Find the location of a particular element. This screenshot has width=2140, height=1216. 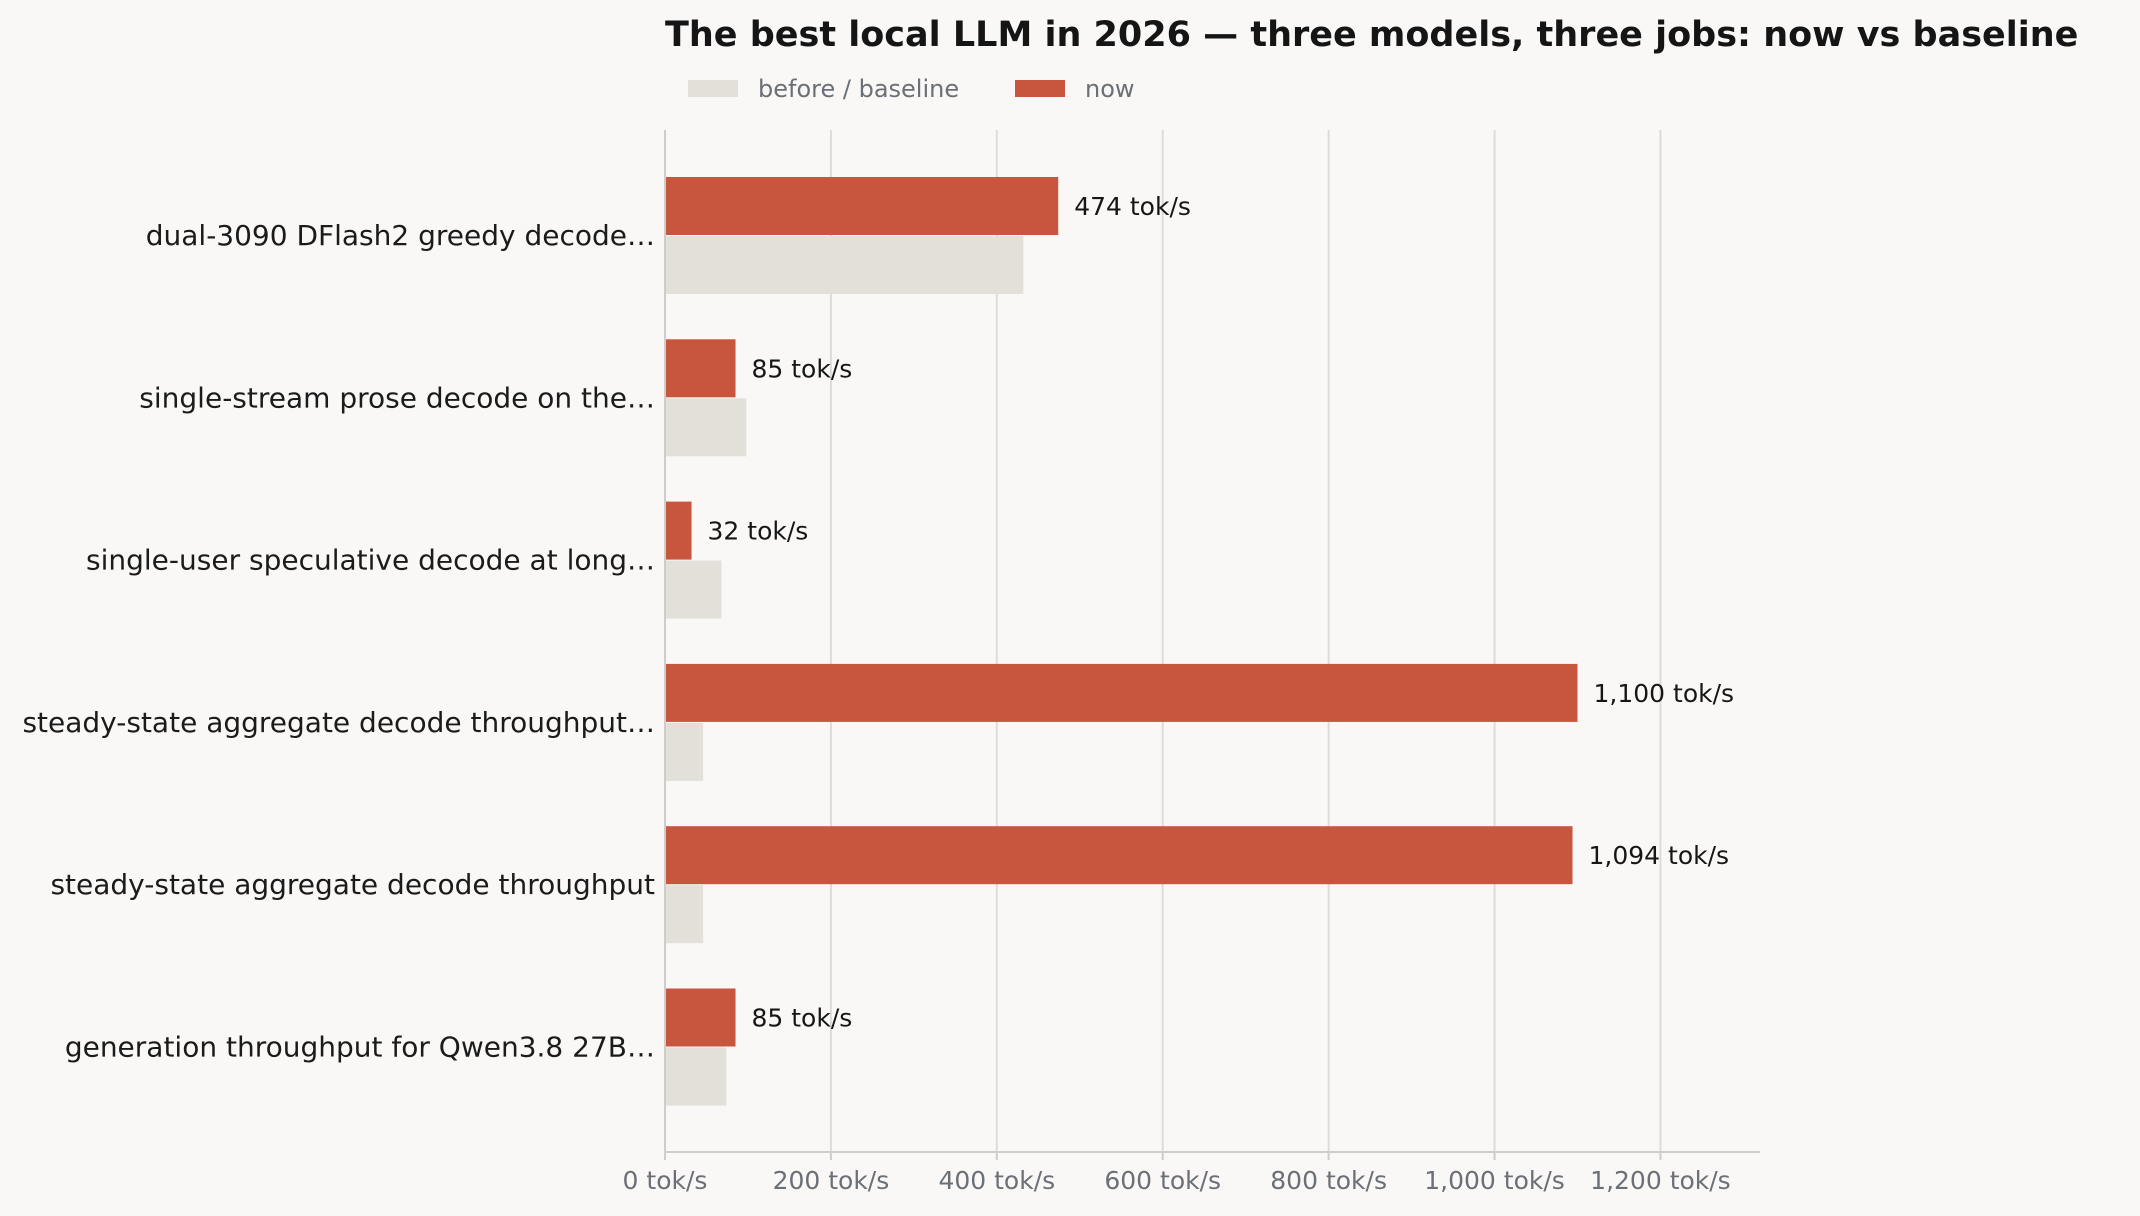

x-tick-label: 200 tok/s is located at coordinates (831, 1180).